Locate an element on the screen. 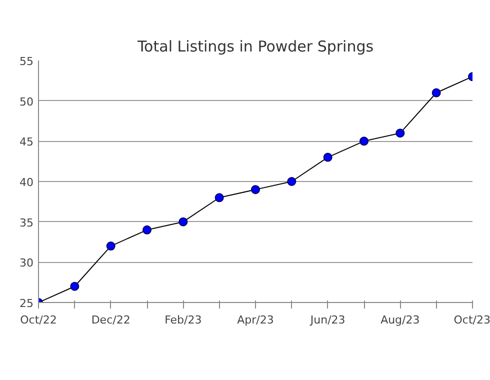  y-tick-label: 50 is located at coordinates (27, 101).